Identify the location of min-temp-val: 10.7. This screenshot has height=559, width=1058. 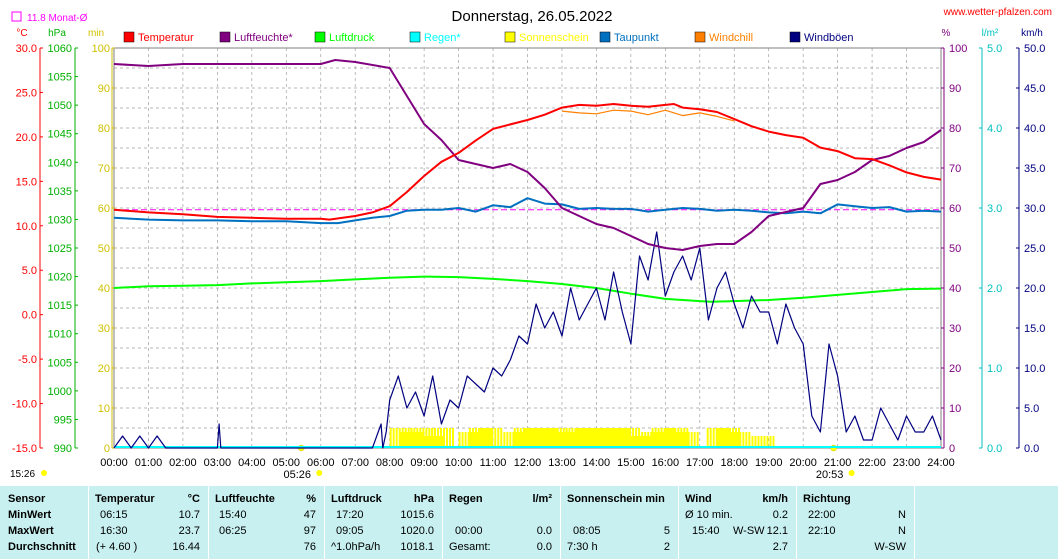
(189, 515).